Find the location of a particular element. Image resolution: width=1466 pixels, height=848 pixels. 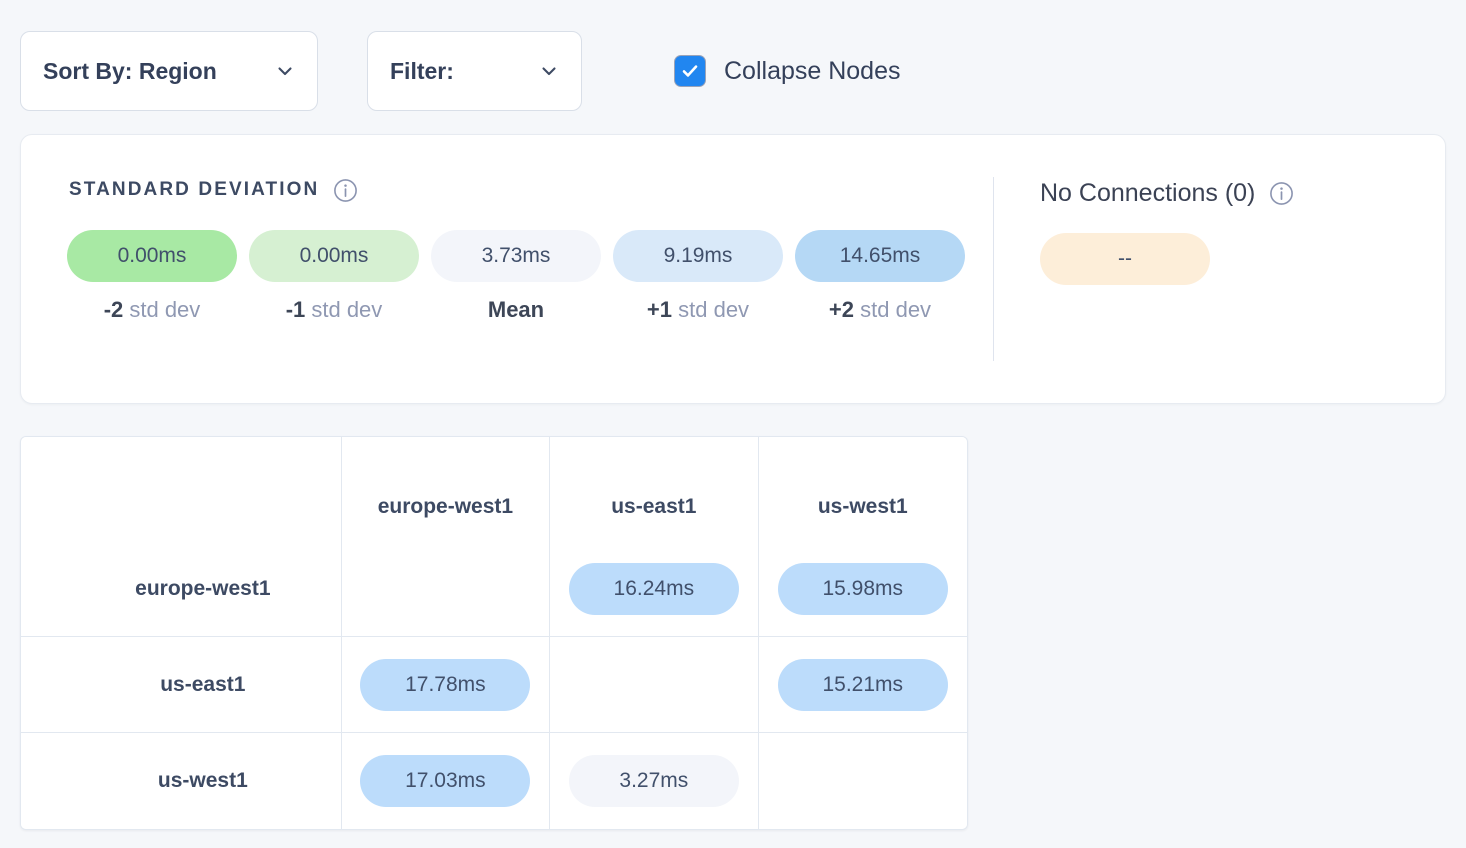

std-dev-caption: -2 std dev is located at coordinates (152, 310).